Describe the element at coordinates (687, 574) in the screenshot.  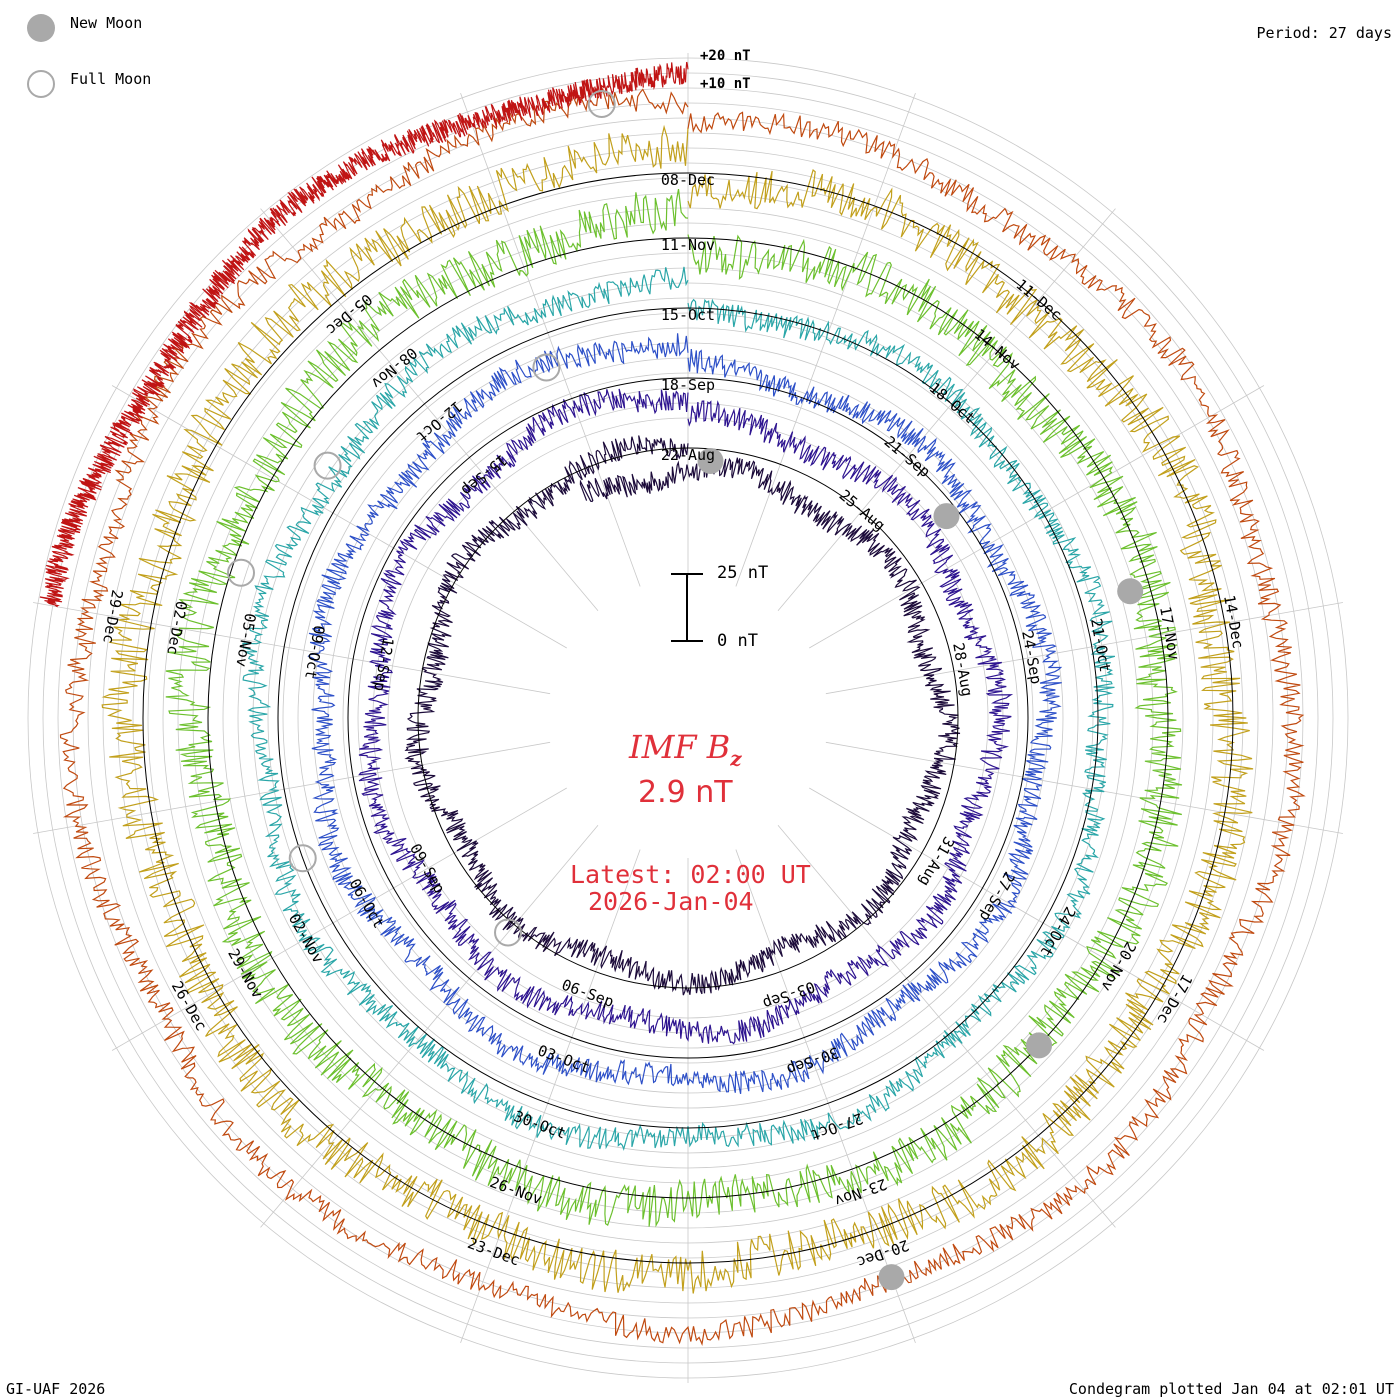
I see `scale-bar-top-tick` at that location.